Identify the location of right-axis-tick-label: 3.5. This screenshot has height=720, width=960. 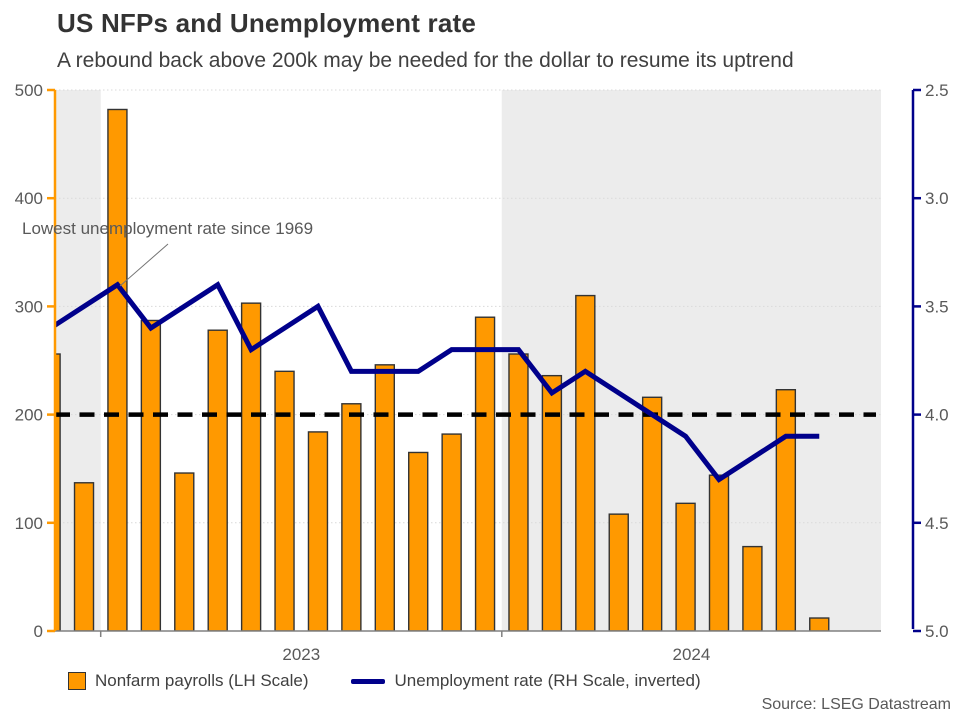
(937, 306).